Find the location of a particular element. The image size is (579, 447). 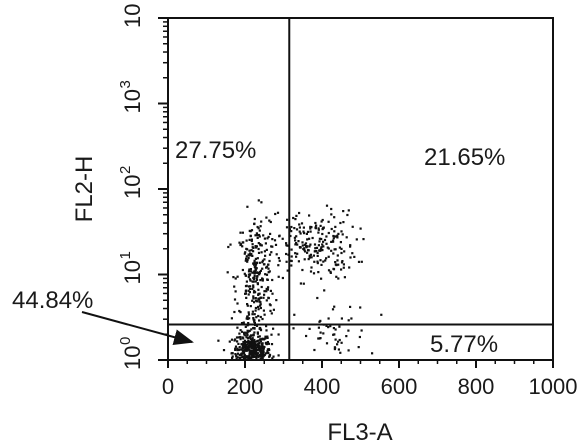

y-tick-exponent: 2 is located at coordinates (125, 170).